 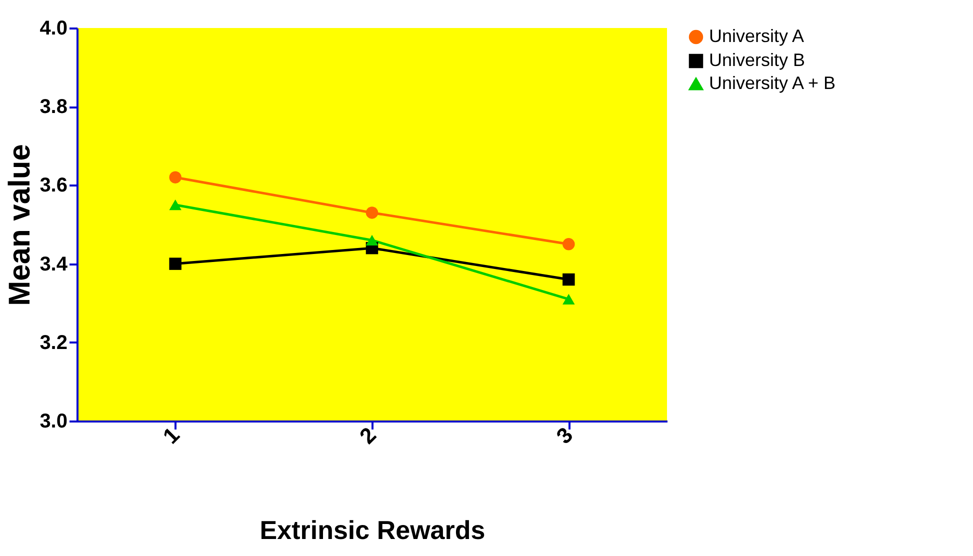 I want to click on legend-label: University A, so click(x=756, y=36).